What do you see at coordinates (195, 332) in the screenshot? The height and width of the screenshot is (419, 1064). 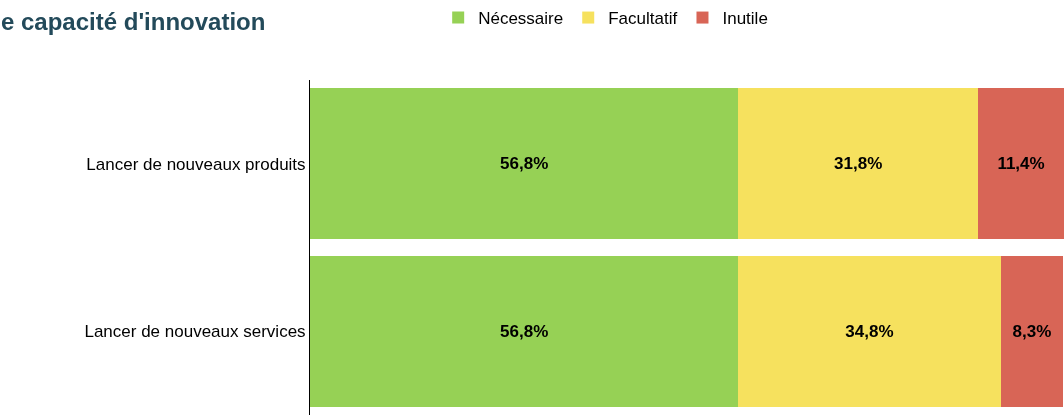 I see `y-tick-label: Lancer de nouveaux services` at bounding box center [195, 332].